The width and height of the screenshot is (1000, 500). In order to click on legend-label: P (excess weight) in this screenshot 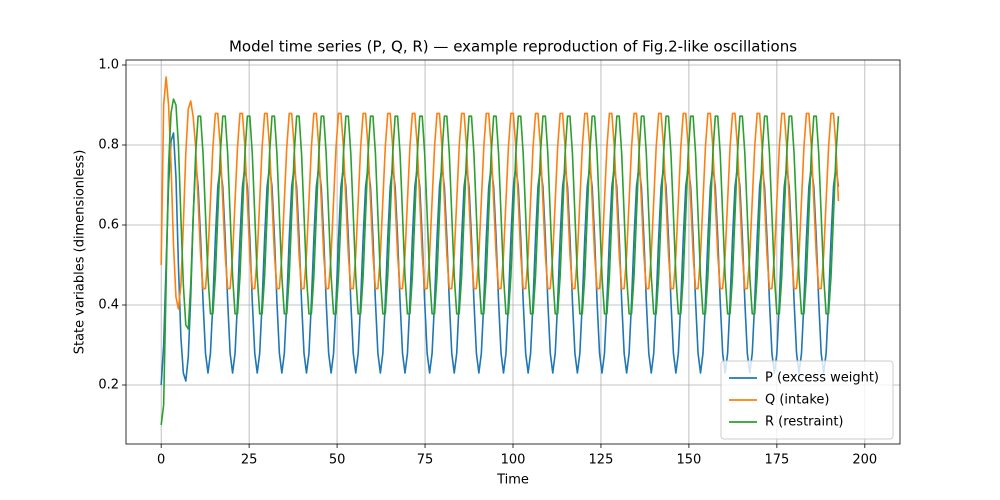, I will do `click(822, 378)`.